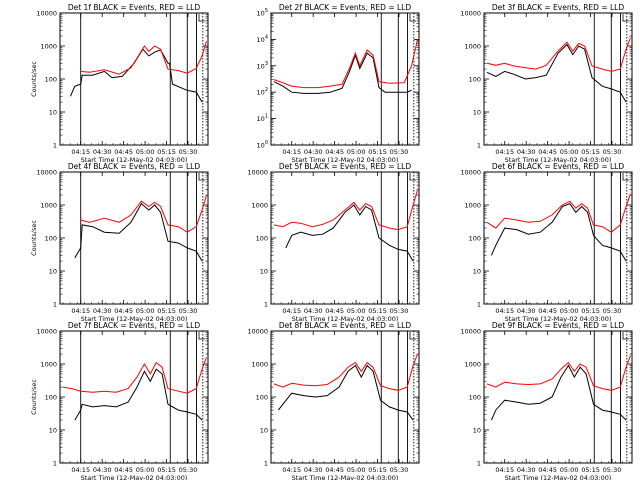 The image size is (640, 480). What do you see at coordinates (34, 79) in the screenshot?
I see `y-axis-label: Counts/sec` at bounding box center [34, 79].